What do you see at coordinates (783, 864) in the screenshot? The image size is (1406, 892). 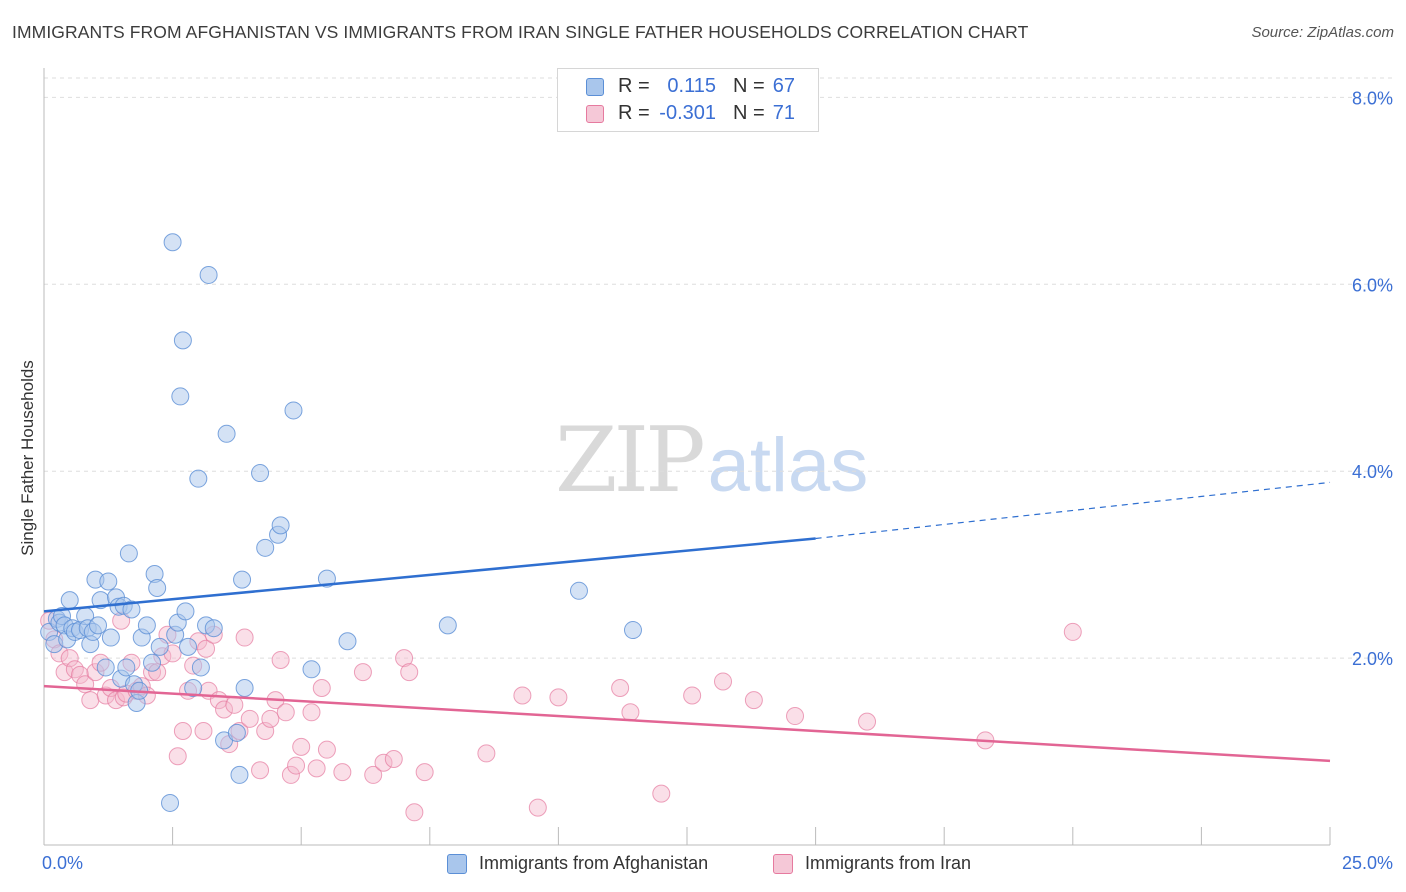 I see `iran-legend-swatch` at bounding box center [783, 864].